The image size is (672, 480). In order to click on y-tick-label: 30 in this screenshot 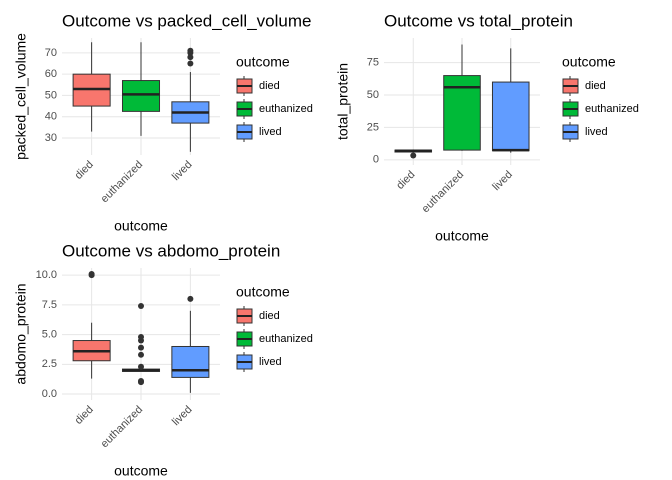, I will do `click(51, 138)`.